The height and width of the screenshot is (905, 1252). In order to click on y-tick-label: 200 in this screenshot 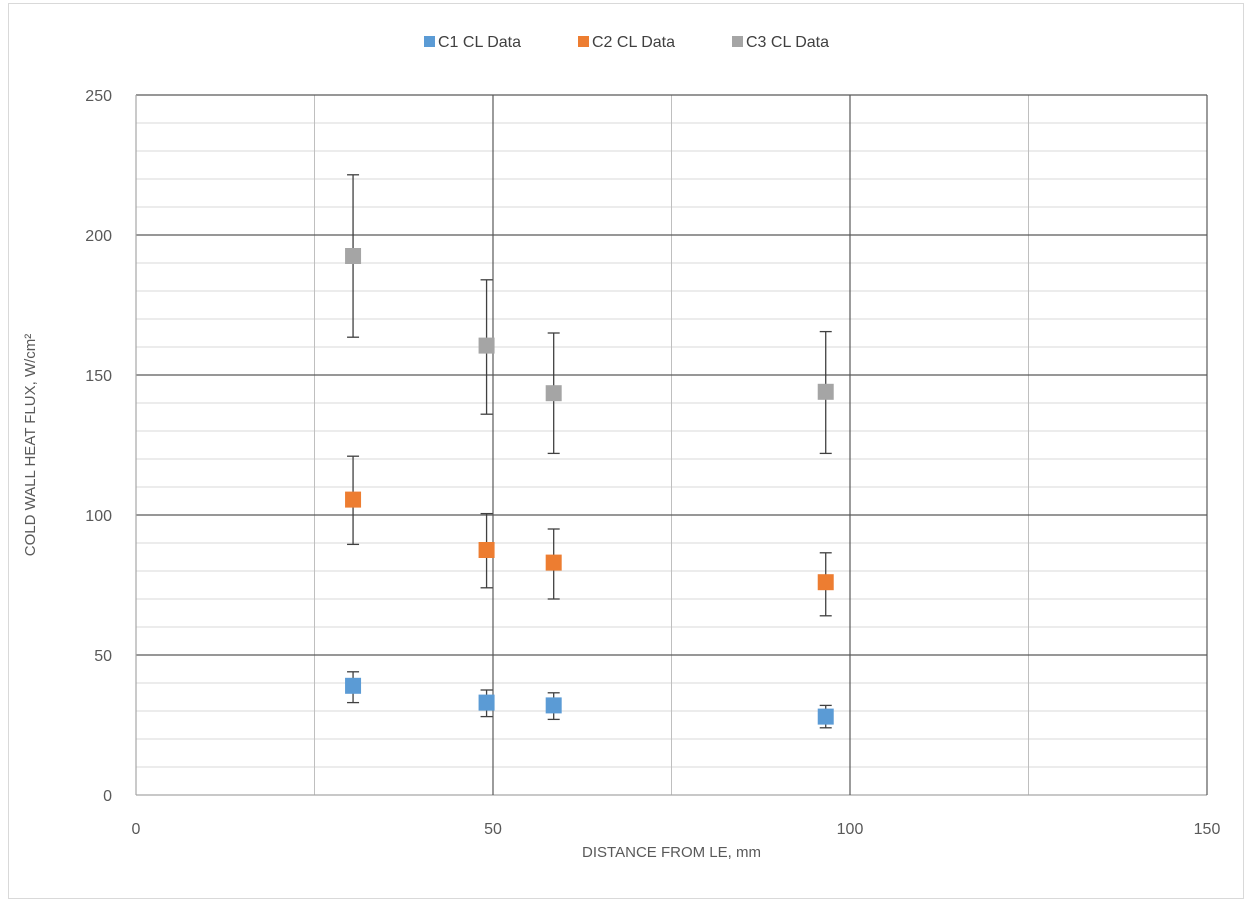, I will do `click(98, 236)`.